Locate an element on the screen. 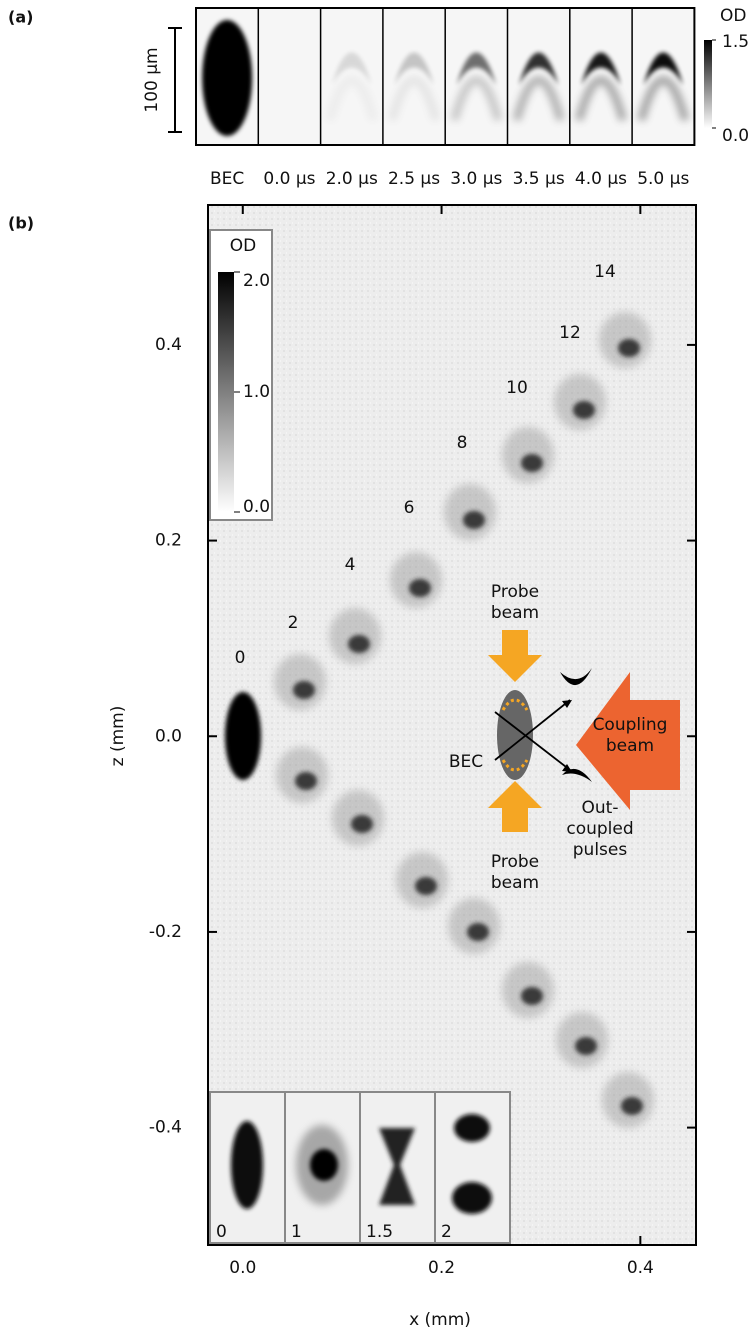 The height and width of the screenshot is (1335, 752). y-tick-label: -0.4 is located at coordinates (165, 1128).